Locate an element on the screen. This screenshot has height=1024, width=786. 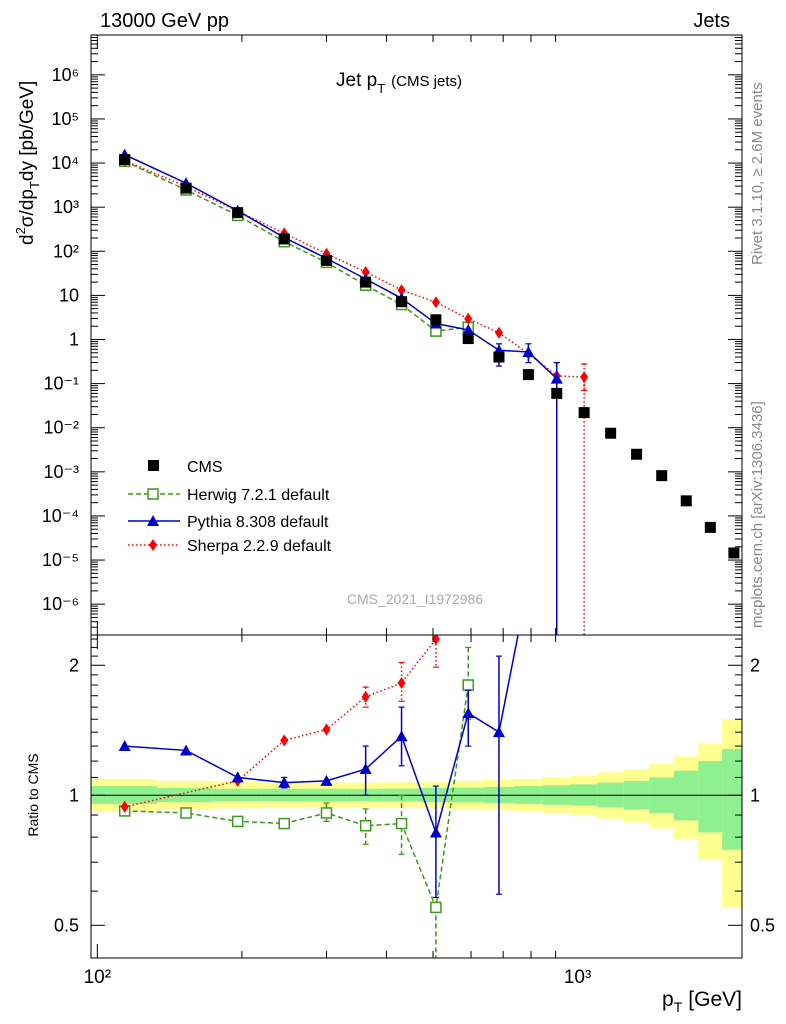
y-tick-label: 10⁻⁵ is located at coordinates (60, 560).